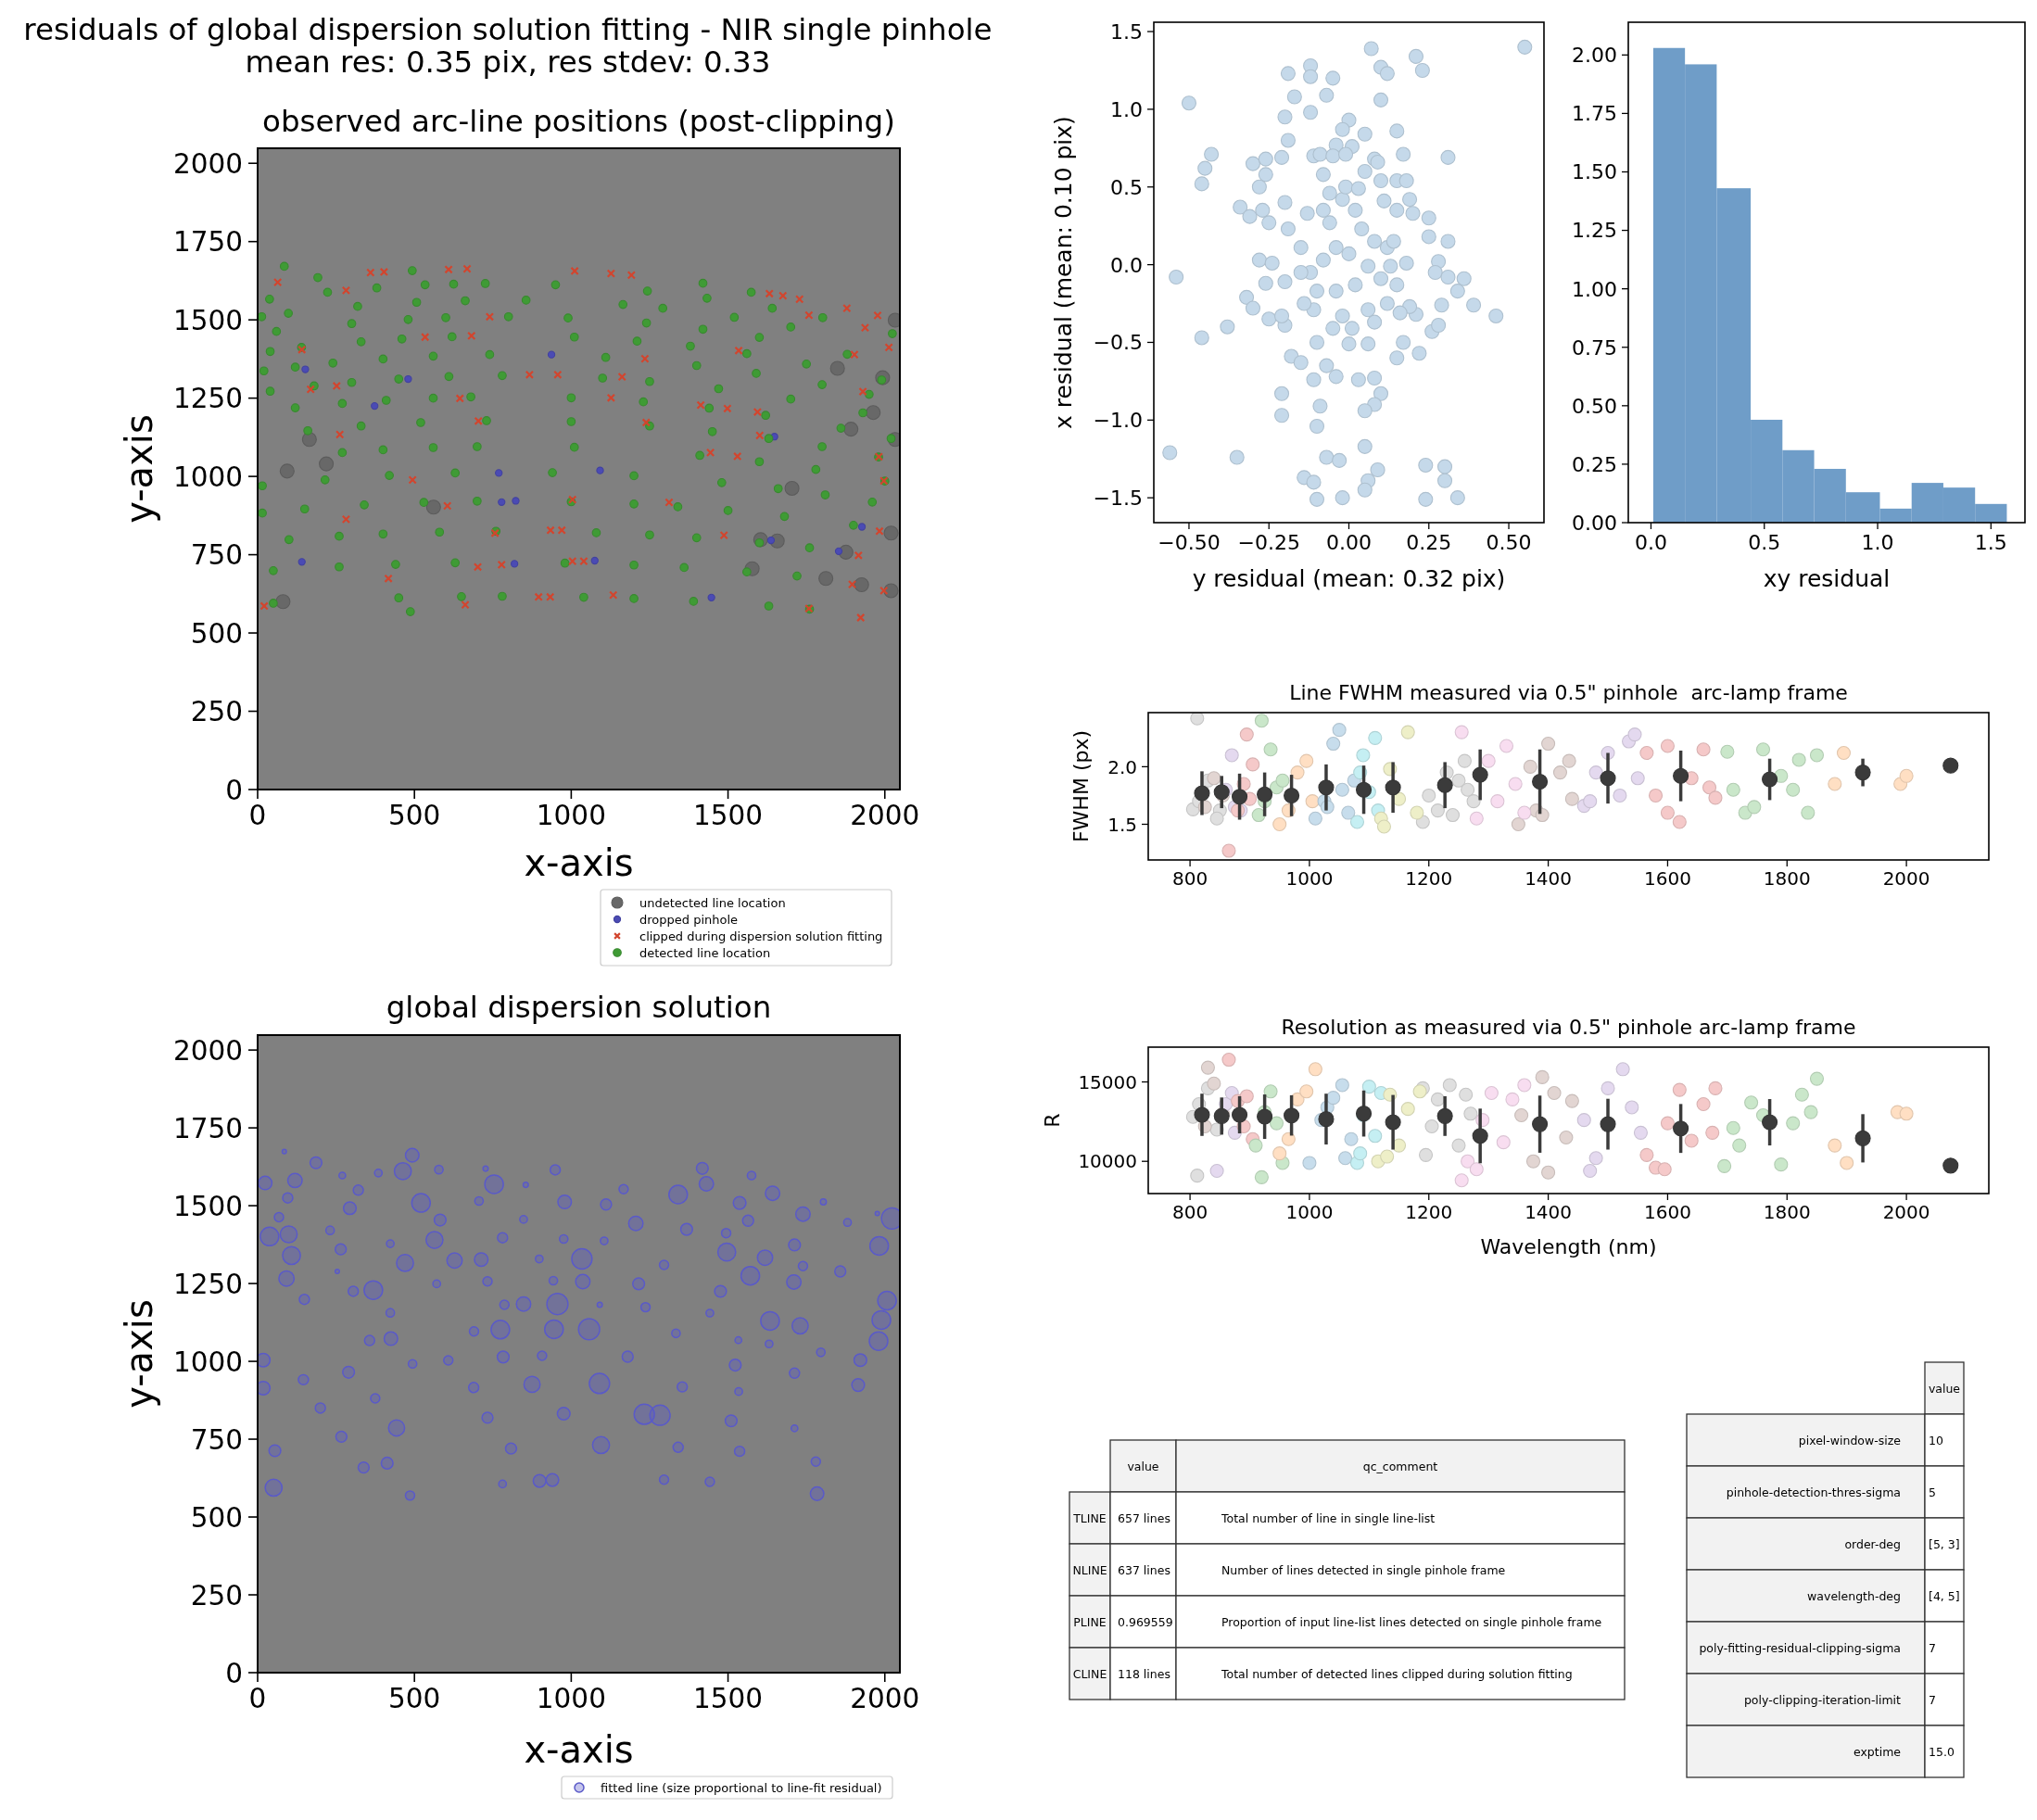 This screenshot has width=2037, height=1820. What do you see at coordinates (1594, 172) in the screenshot?
I see `y-tick-label: 1.50` at bounding box center [1594, 172].